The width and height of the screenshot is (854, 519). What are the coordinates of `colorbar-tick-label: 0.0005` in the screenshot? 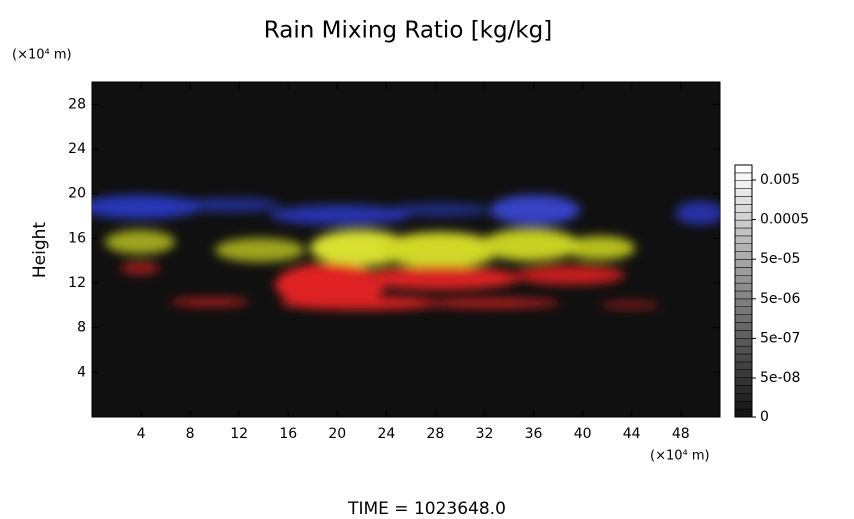 It's located at (784, 220).